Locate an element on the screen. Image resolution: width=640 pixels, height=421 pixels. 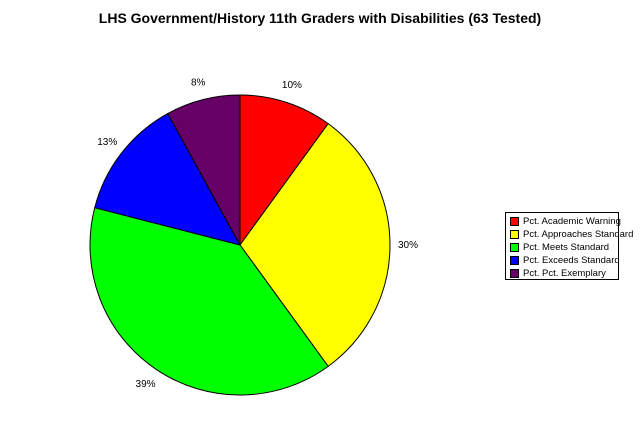
legend-label: Pct. Meets Standard is located at coordinates (566, 247).